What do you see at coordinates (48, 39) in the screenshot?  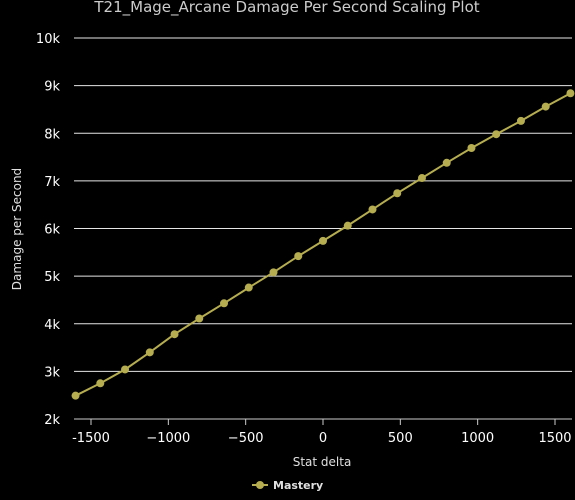 I see `y-tick-label: 10k` at bounding box center [48, 39].